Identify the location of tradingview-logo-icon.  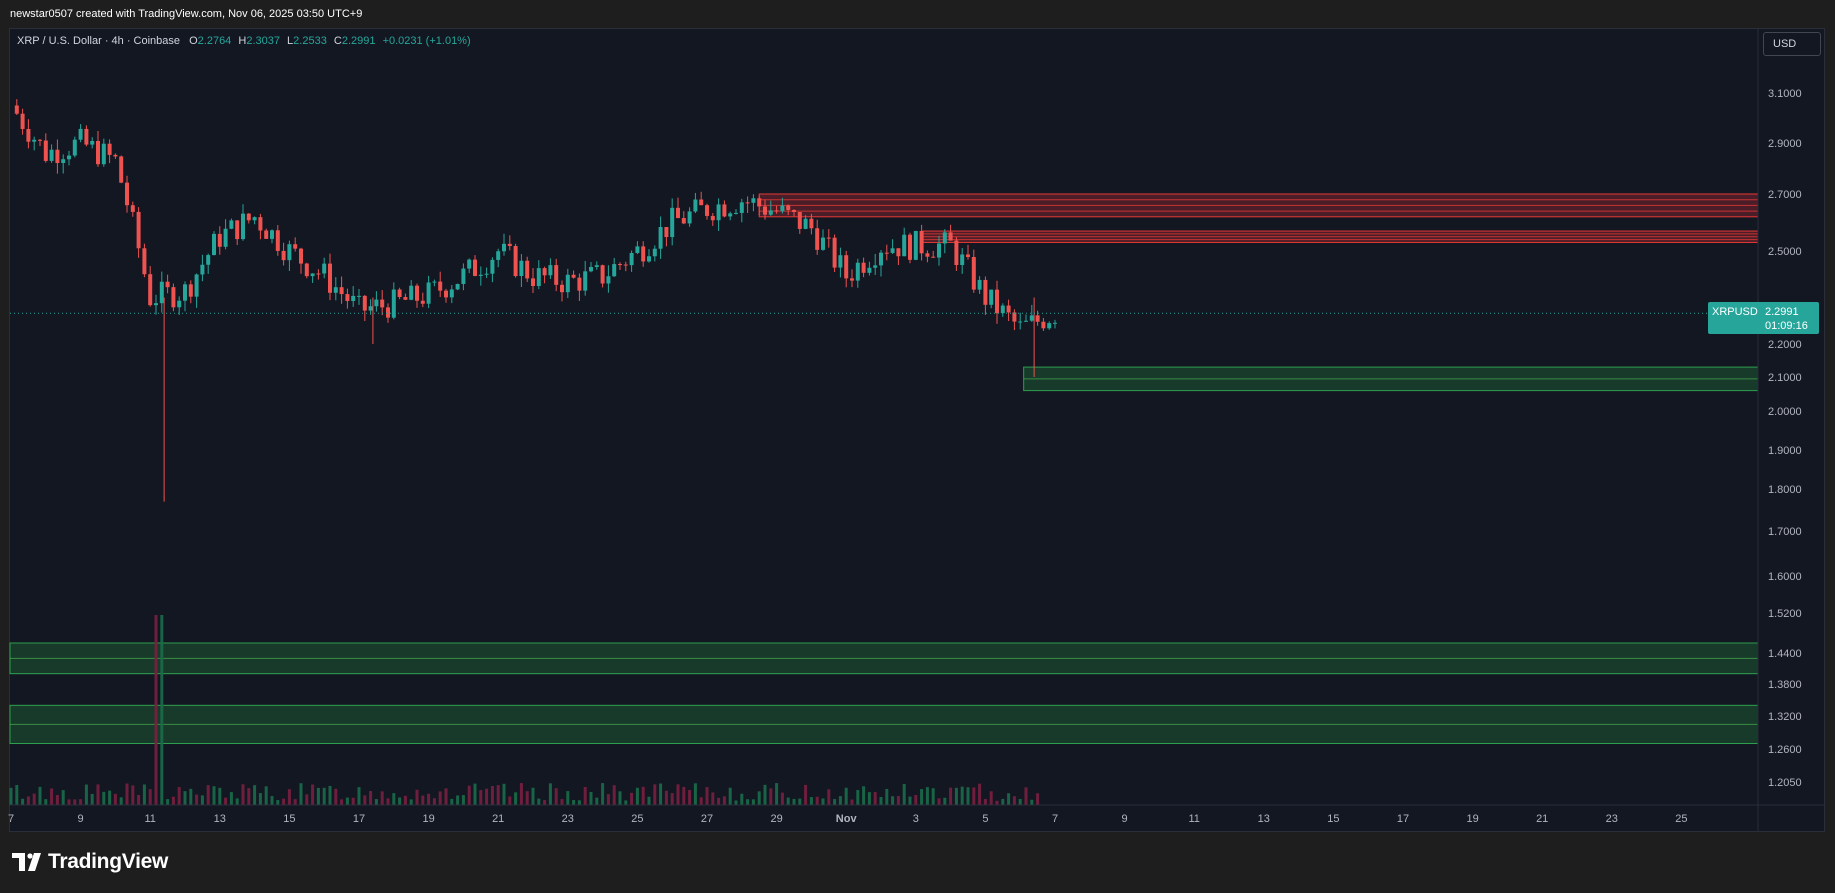
(28, 862).